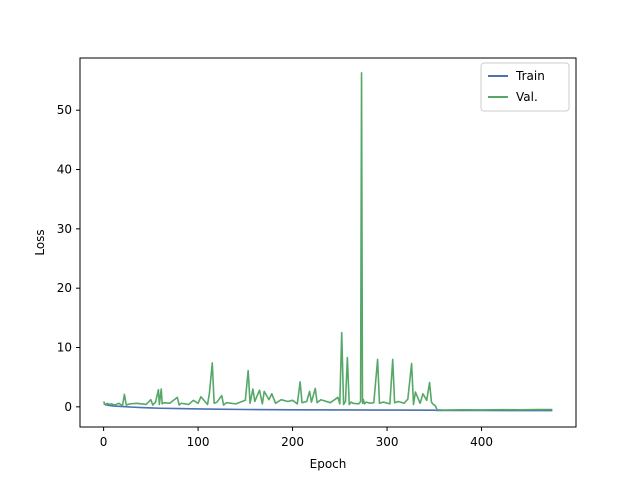 Image resolution: width=640 pixels, height=480 pixels. What do you see at coordinates (68, 407) in the screenshot?
I see `y-tick-label: 0` at bounding box center [68, 407].